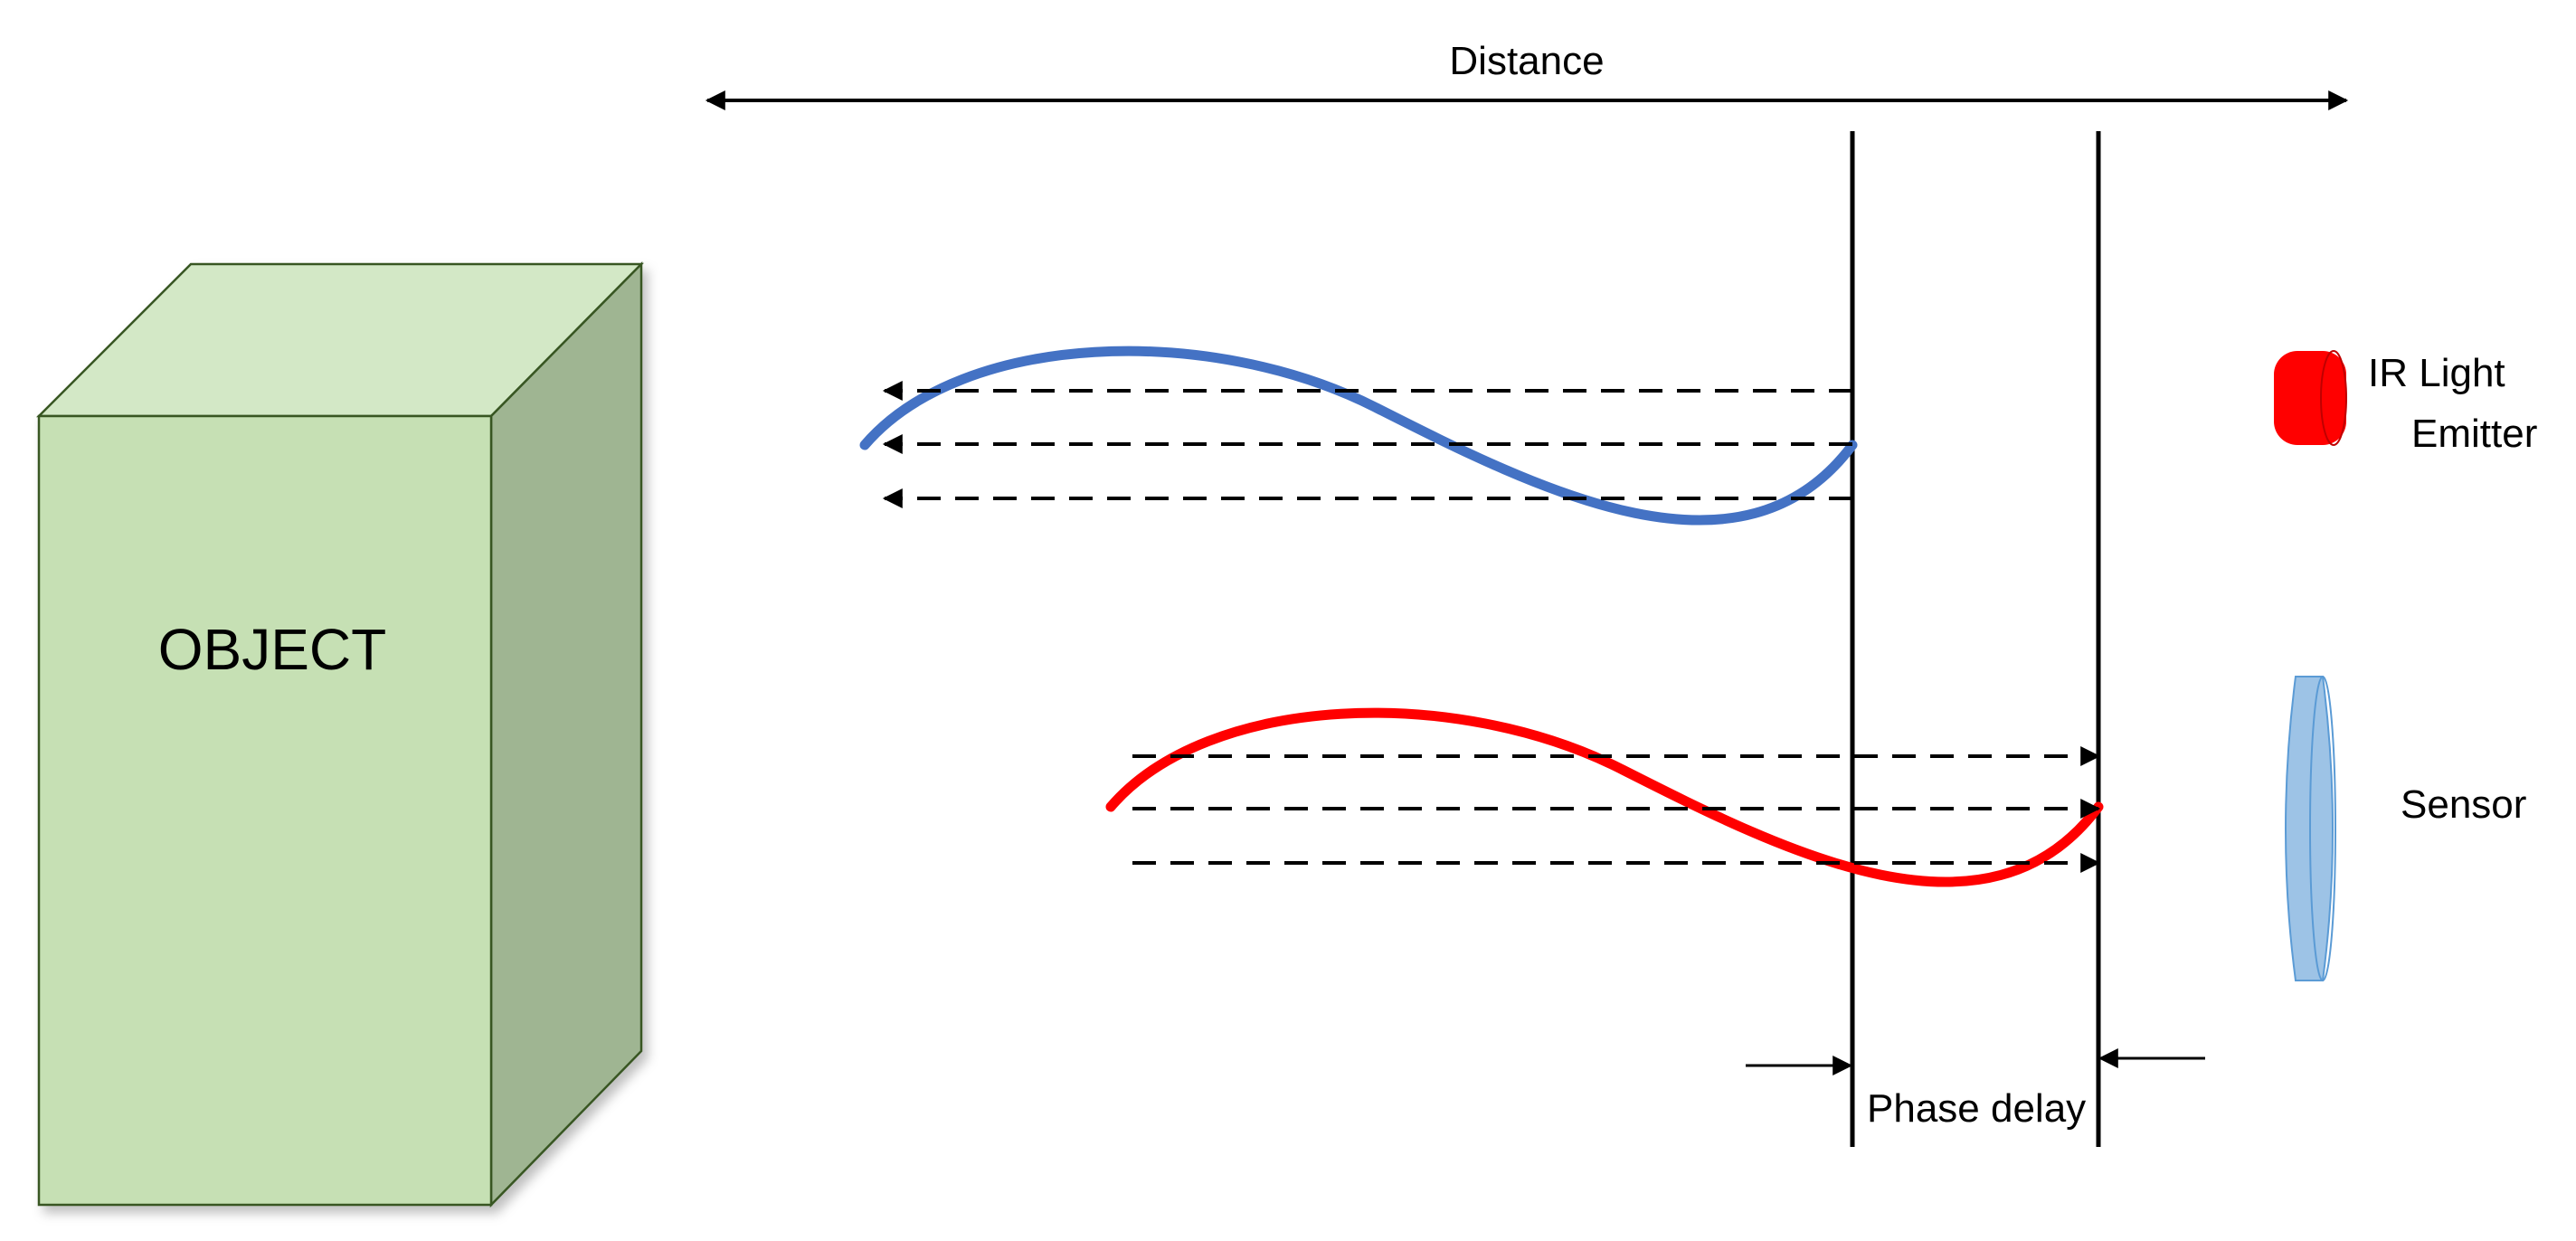 The width and height of the screenshot is (2576, 1241). I want to click on emitted-wave, so click(1358, 436).